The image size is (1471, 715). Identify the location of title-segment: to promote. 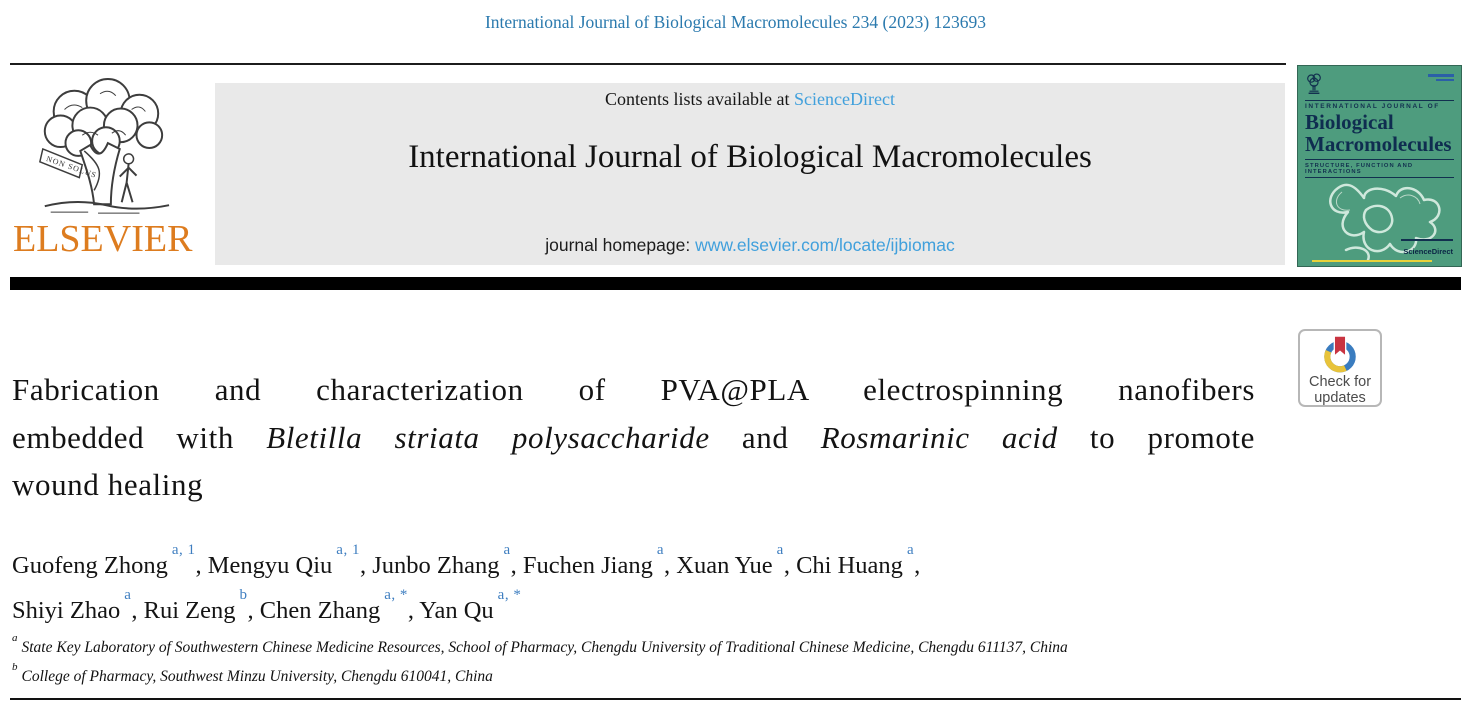
(1156, 437).